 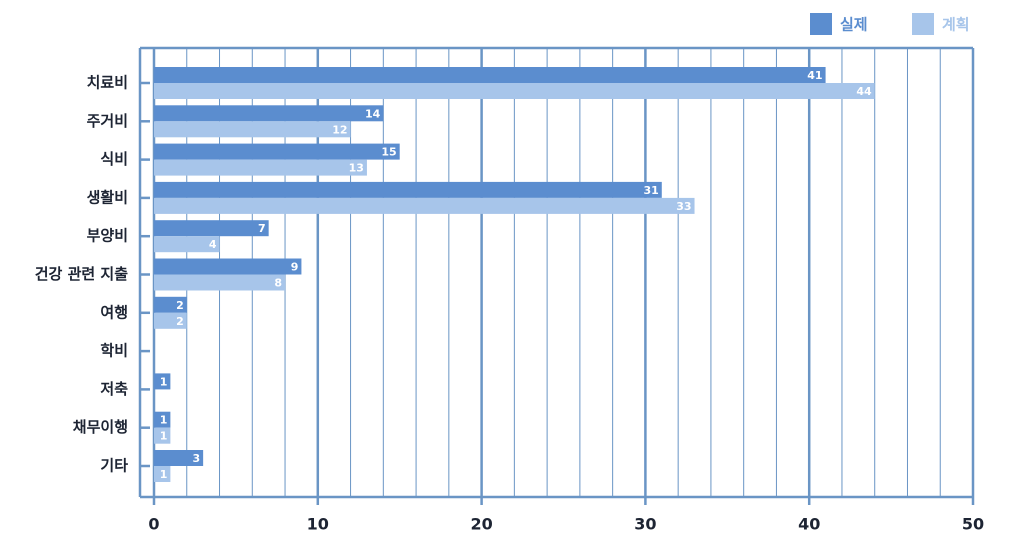 I want to click on value-label: 9, so click(x=295, y=267).